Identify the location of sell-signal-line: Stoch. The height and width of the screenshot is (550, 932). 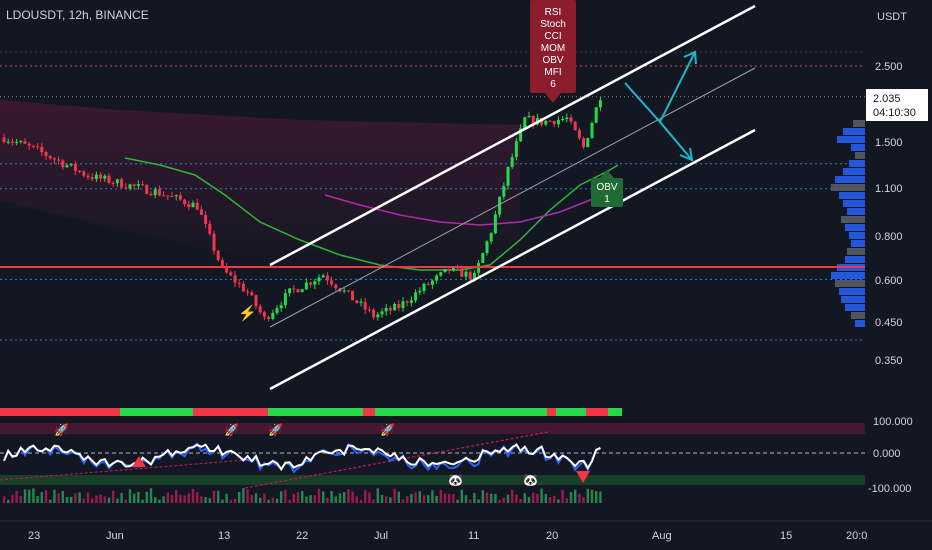
(553, 24).